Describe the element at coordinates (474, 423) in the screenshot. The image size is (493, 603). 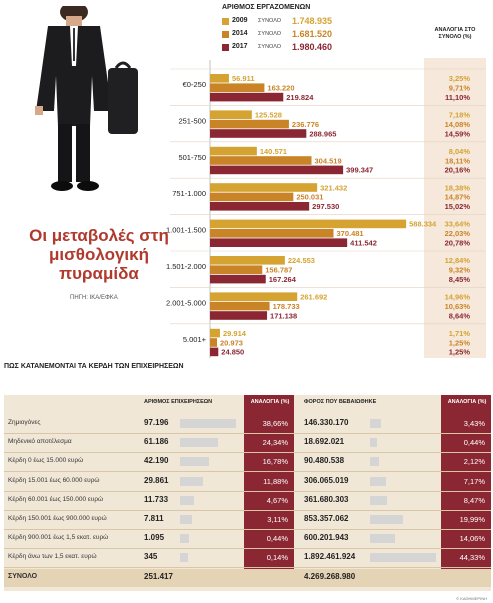
I see `row-tax-share: 3,43%` at that location.